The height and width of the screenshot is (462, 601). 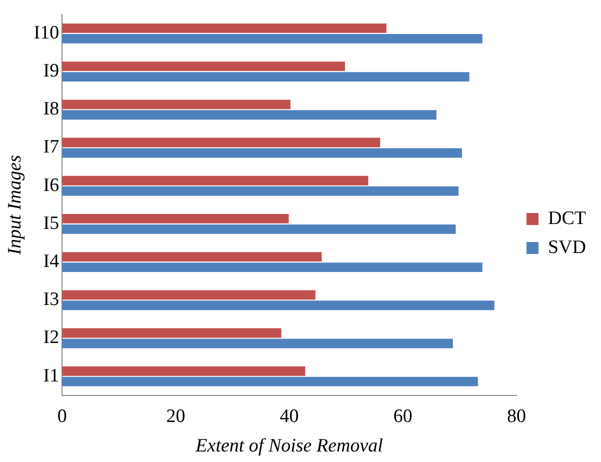 What do you see at coordinates (51, 109) in the screenshot?
I see `y-tick-label: I8` at bounding box center [51, 109].